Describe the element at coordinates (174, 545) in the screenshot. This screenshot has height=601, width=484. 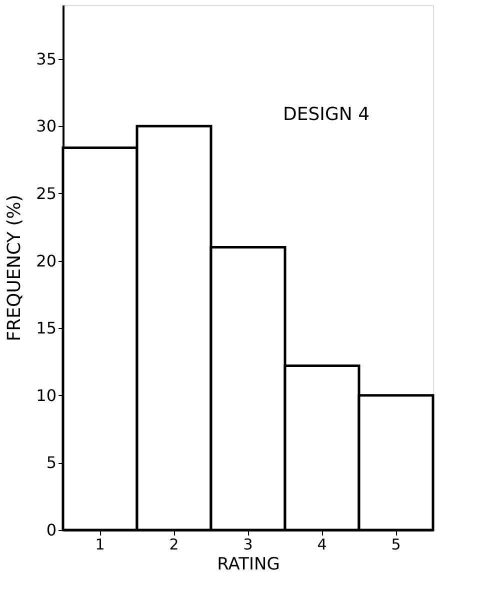
I see `x-tick-label: 2` at that location.